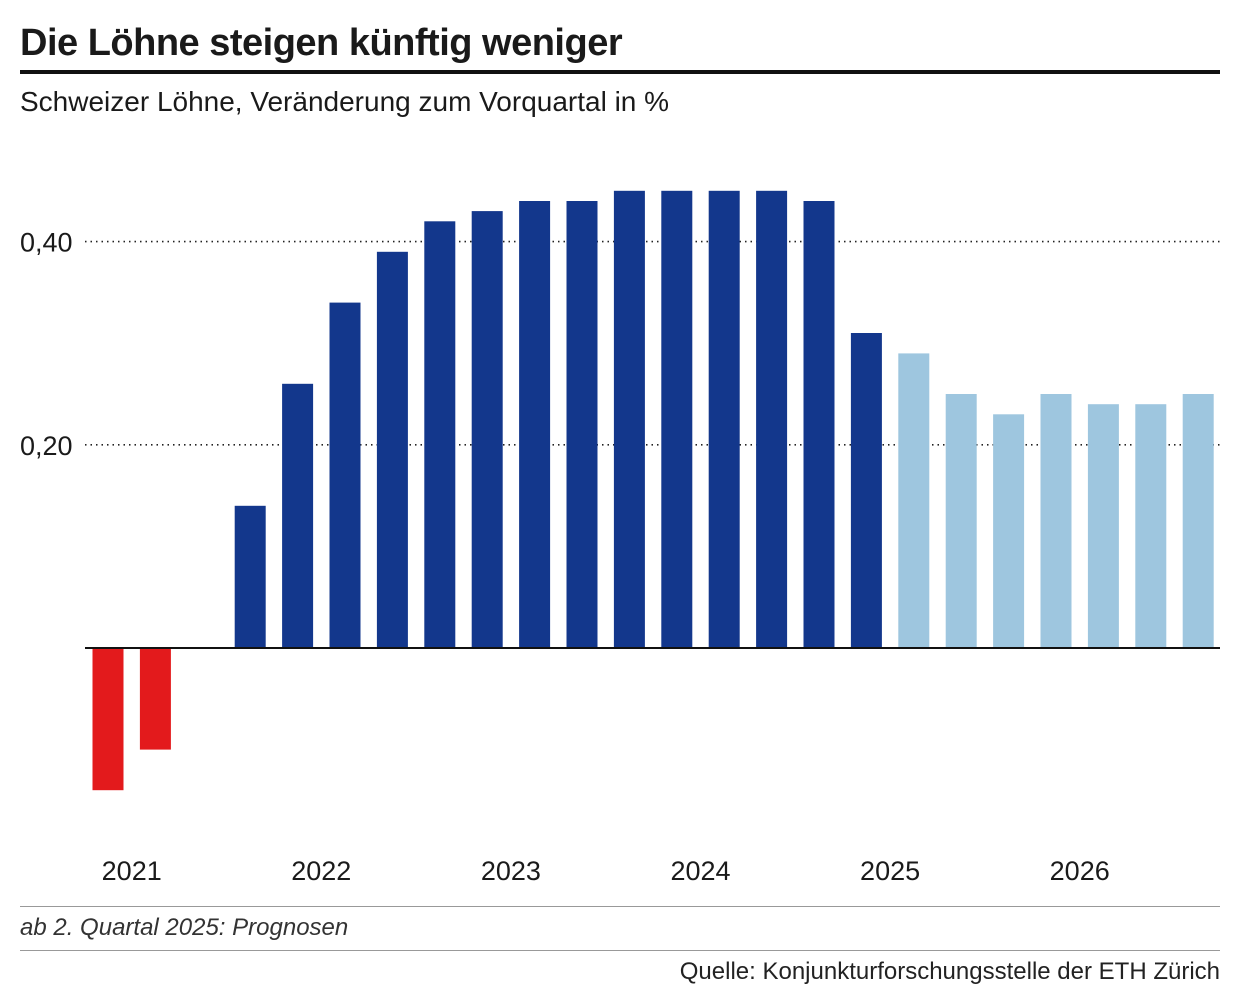 This screenshot has height=1008, width=1240. What do you see at coordinates (46, 243) in the screenshot?
I see `y-tick-label: 0,40` at bounding box center [46, 243].